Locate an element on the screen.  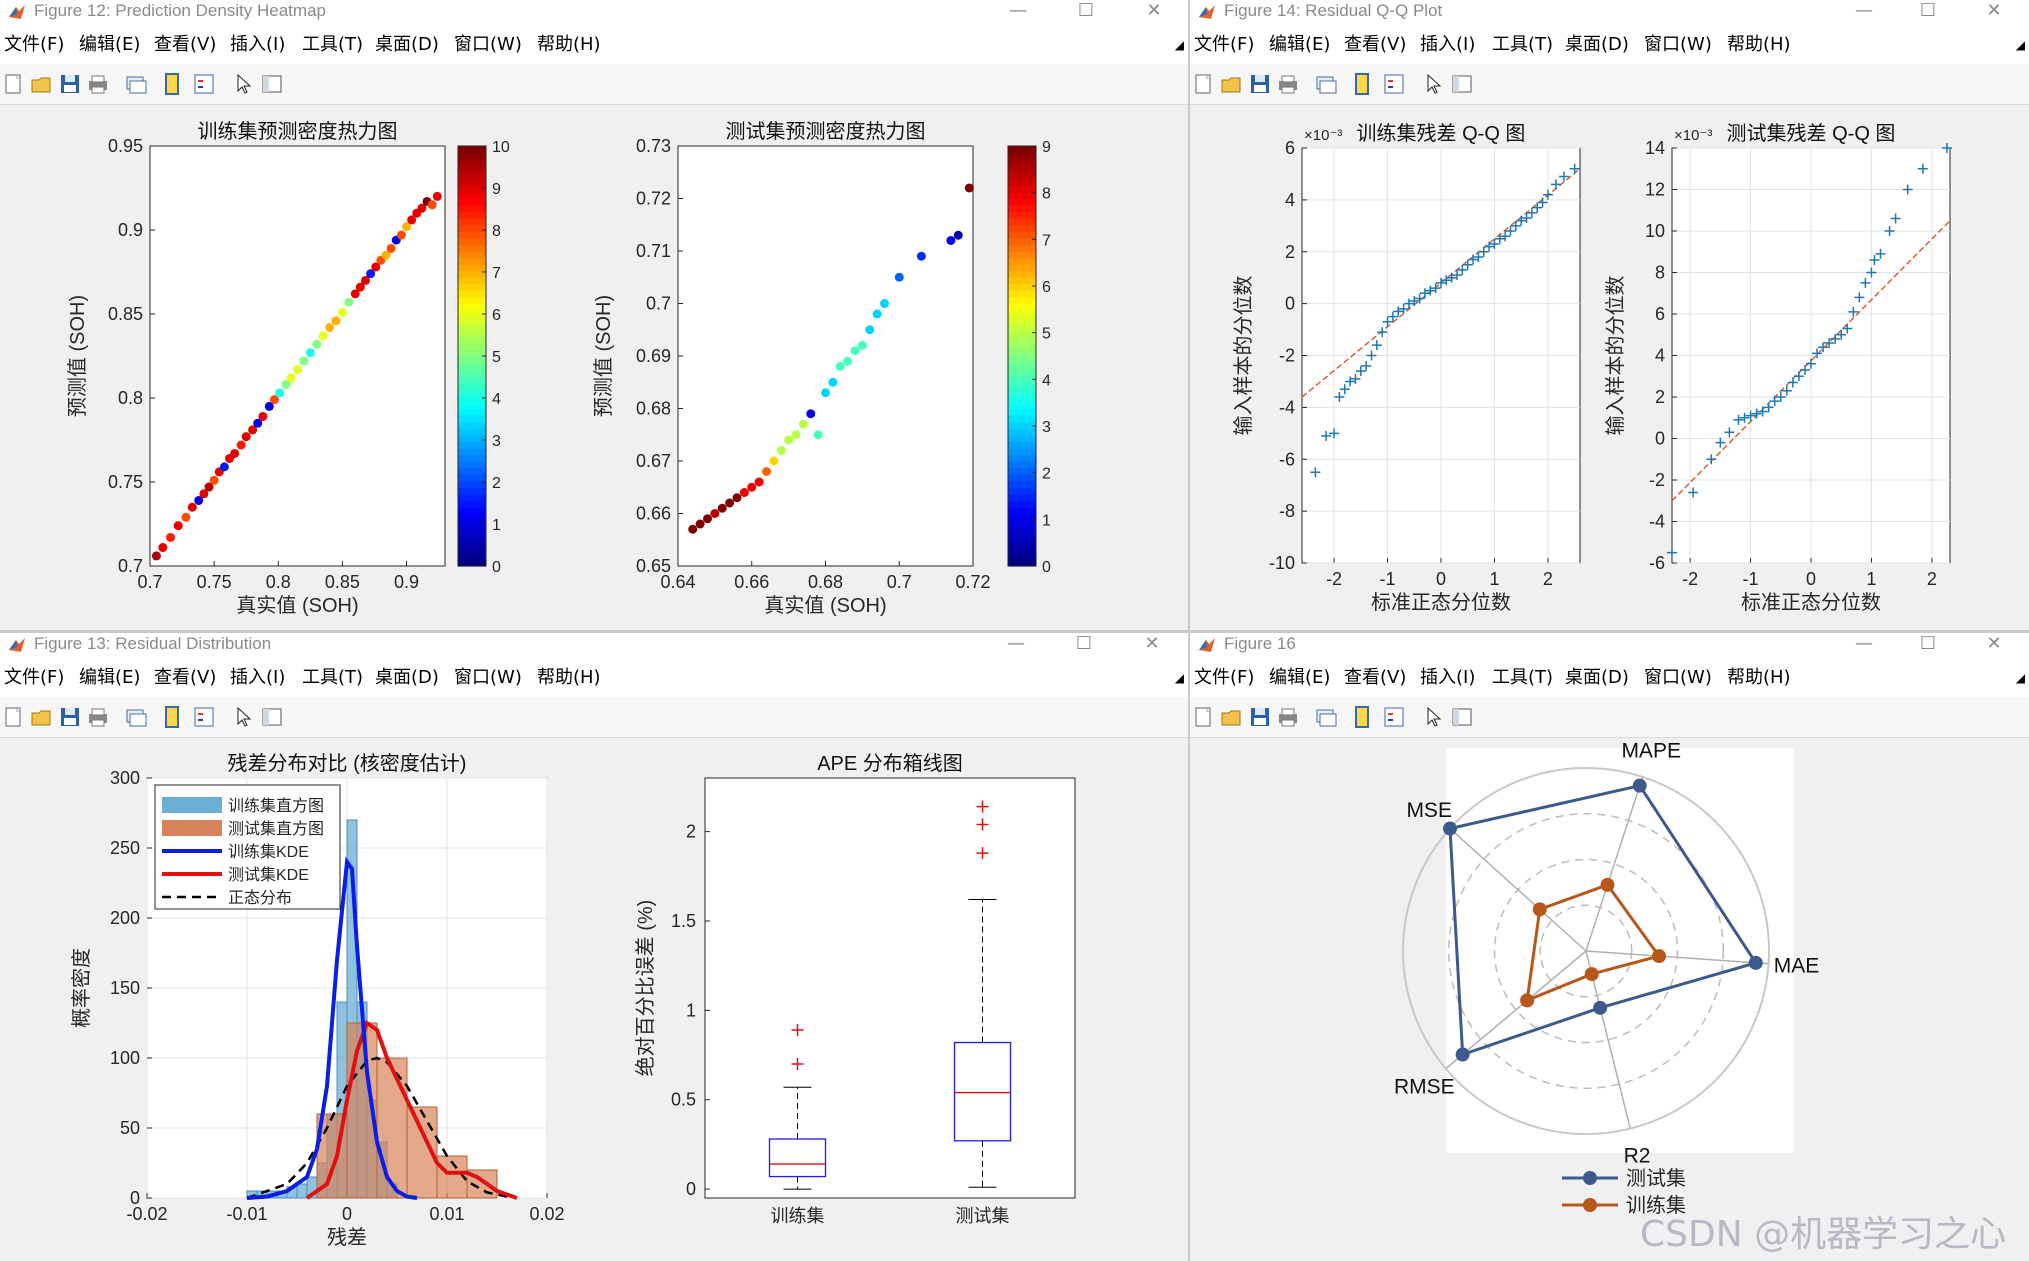
title-bar: Figure 16 — ☐ ✕ is located at coordinates (1609, 646).